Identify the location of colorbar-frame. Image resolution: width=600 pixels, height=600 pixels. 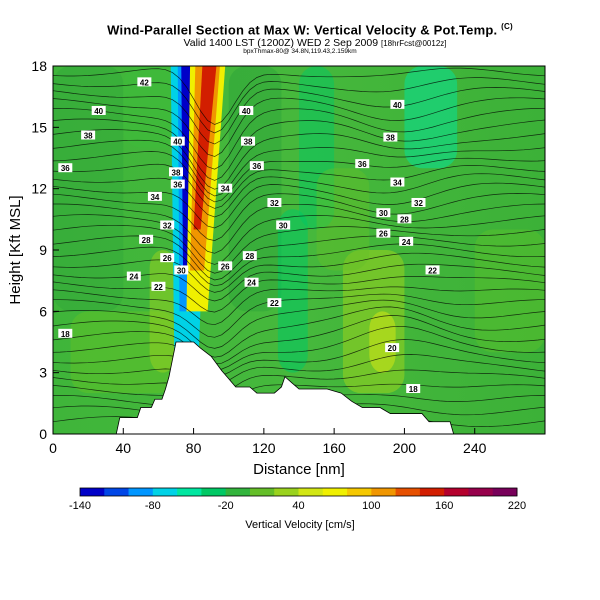
(298, 492).